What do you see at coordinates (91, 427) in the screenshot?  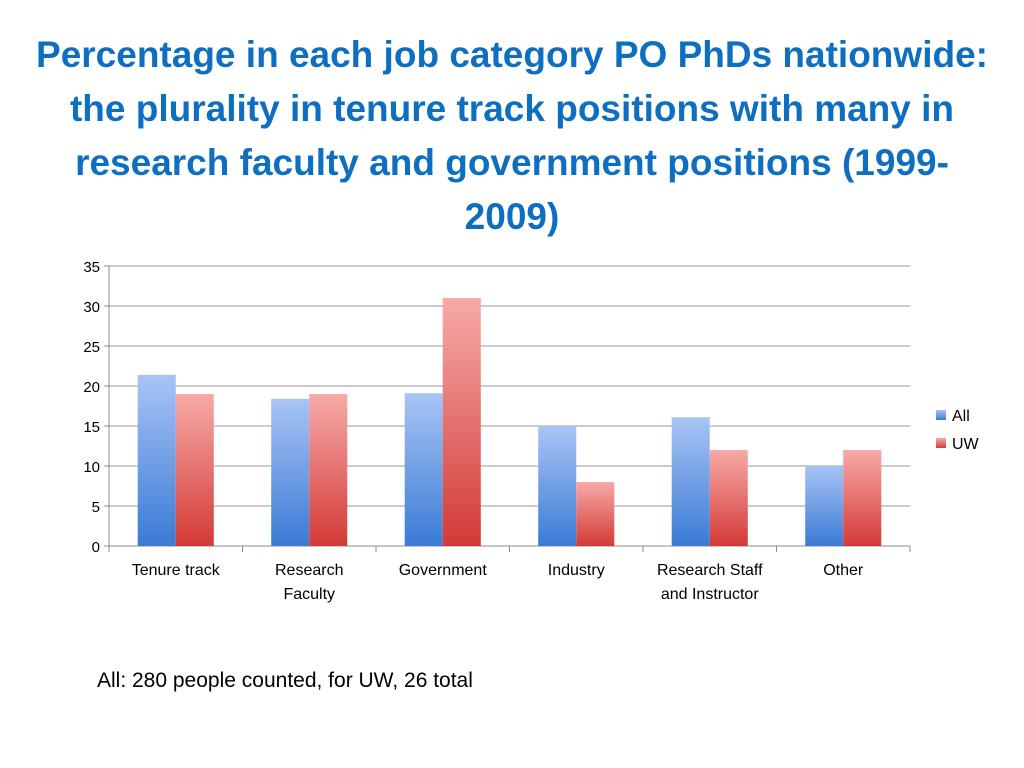 I see `y-tick-label: 15` at bounding box center [91, 427].